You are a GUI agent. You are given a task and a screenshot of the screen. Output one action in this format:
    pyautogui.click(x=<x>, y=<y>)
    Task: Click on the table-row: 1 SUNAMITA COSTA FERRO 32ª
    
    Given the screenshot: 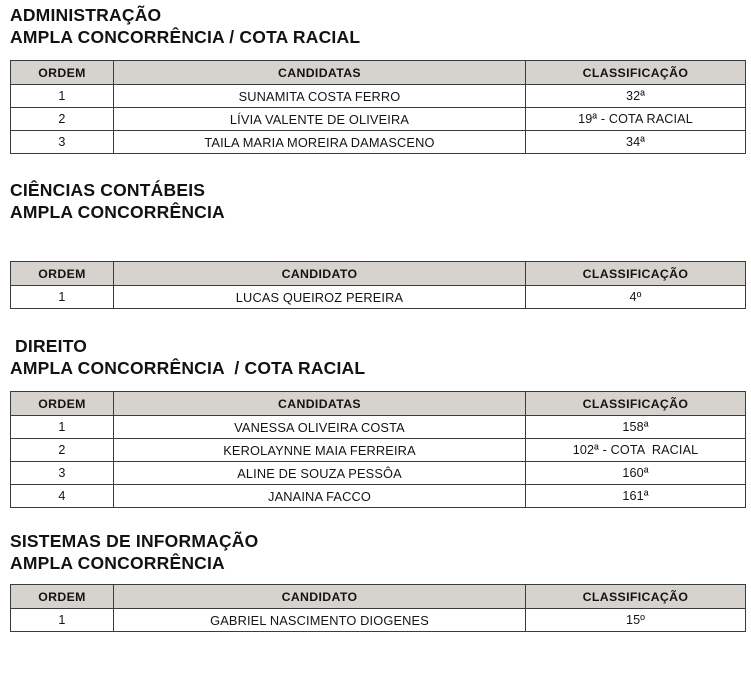 What is the action you would take?
    pyautogui.click(x=378, y=96)
    